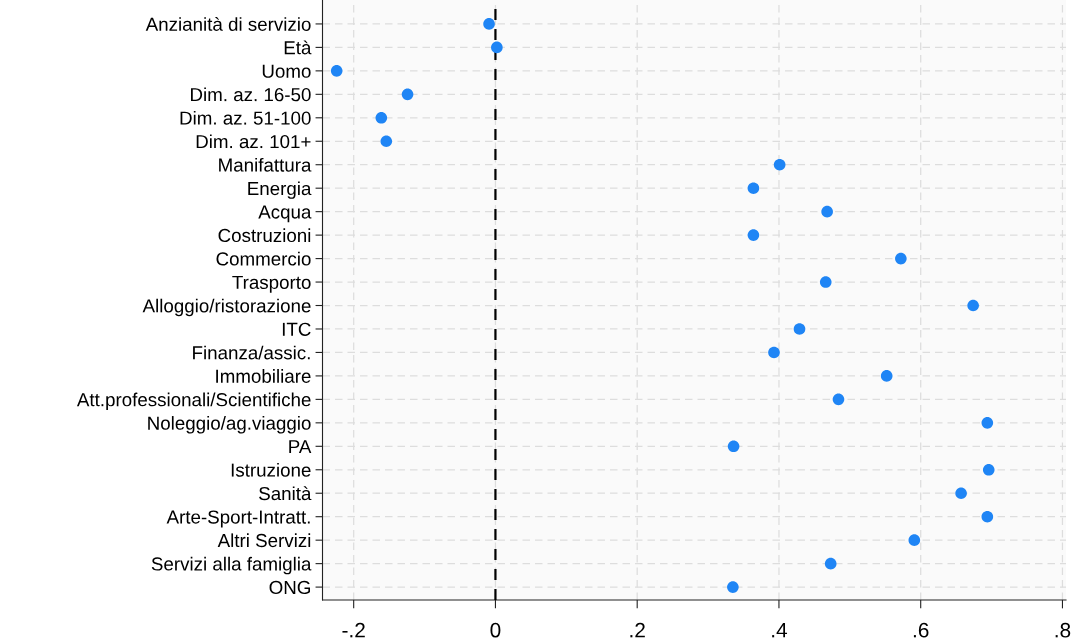 This screenshot has height=644, width=1076. Describe the element at coordinates (265, 164) in the screenshot. I see `y-tick-label: Manifattura` at that location.